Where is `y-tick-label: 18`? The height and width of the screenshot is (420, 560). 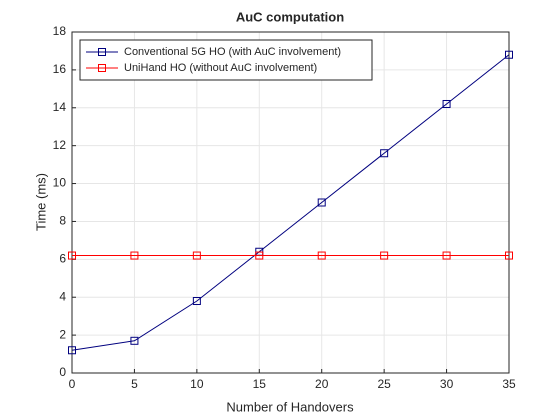
y-tick-label: 18 is located at coordinates (60, 31).